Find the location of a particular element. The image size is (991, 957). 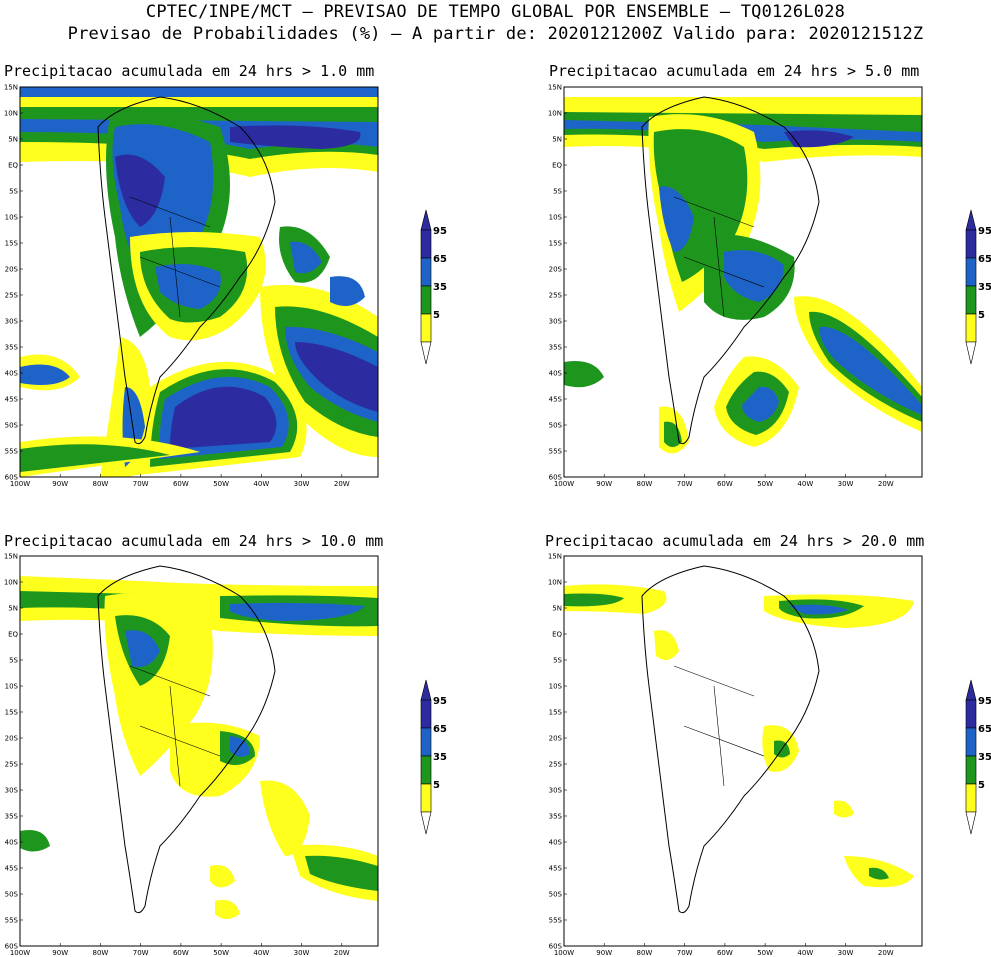

lat-tick-label: 15S is located at coordinates (556, 244).